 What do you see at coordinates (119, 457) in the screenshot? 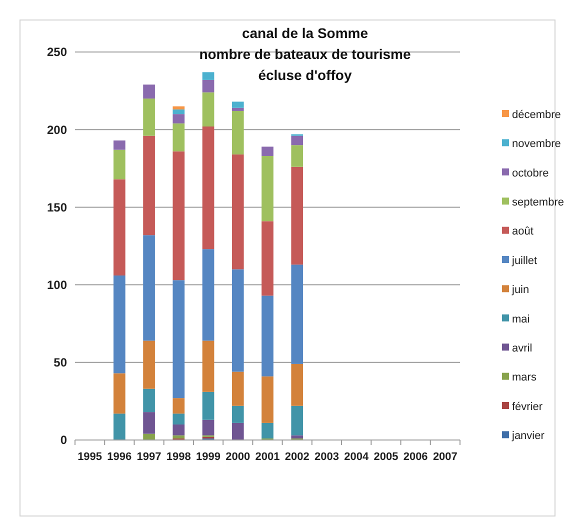
I see `x-tick-label: 1996` at bounding box center [119, 457].